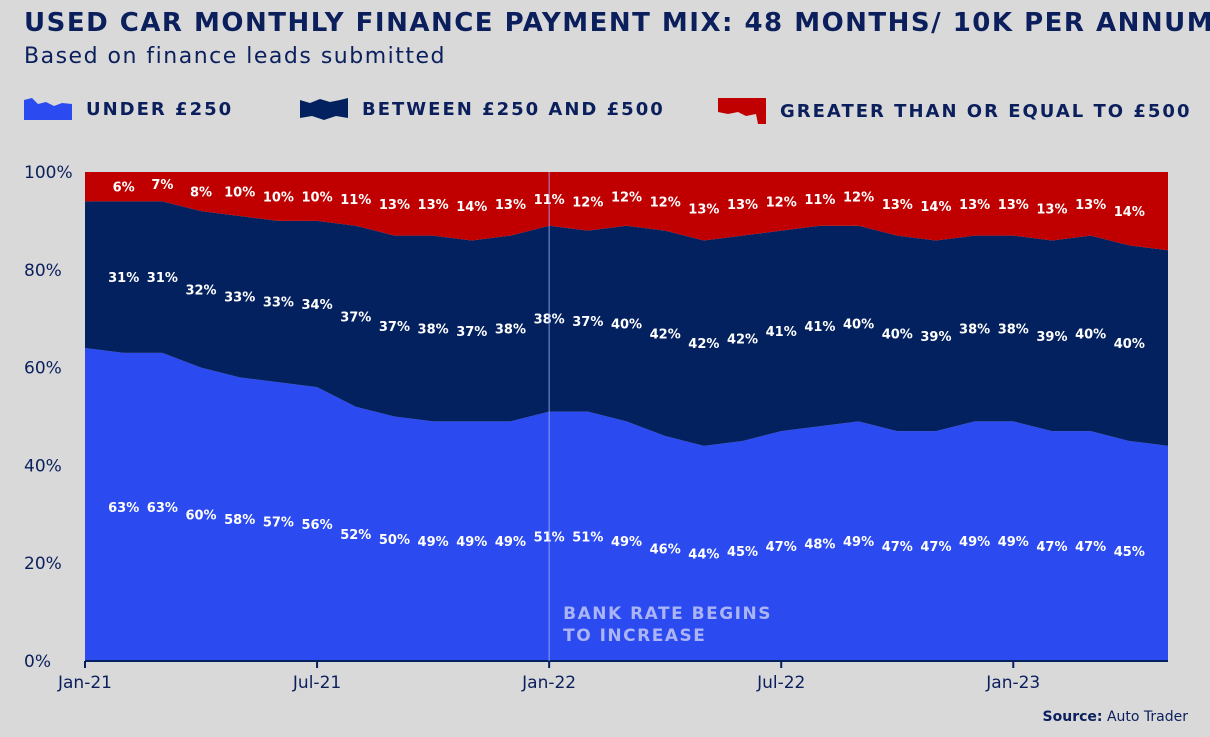 The width and height of the screenshot is (1210, 737). Describe the element at coordinates (1012, 683) in the screenshot. I see `x-tick-label: Jan-23` at that location.